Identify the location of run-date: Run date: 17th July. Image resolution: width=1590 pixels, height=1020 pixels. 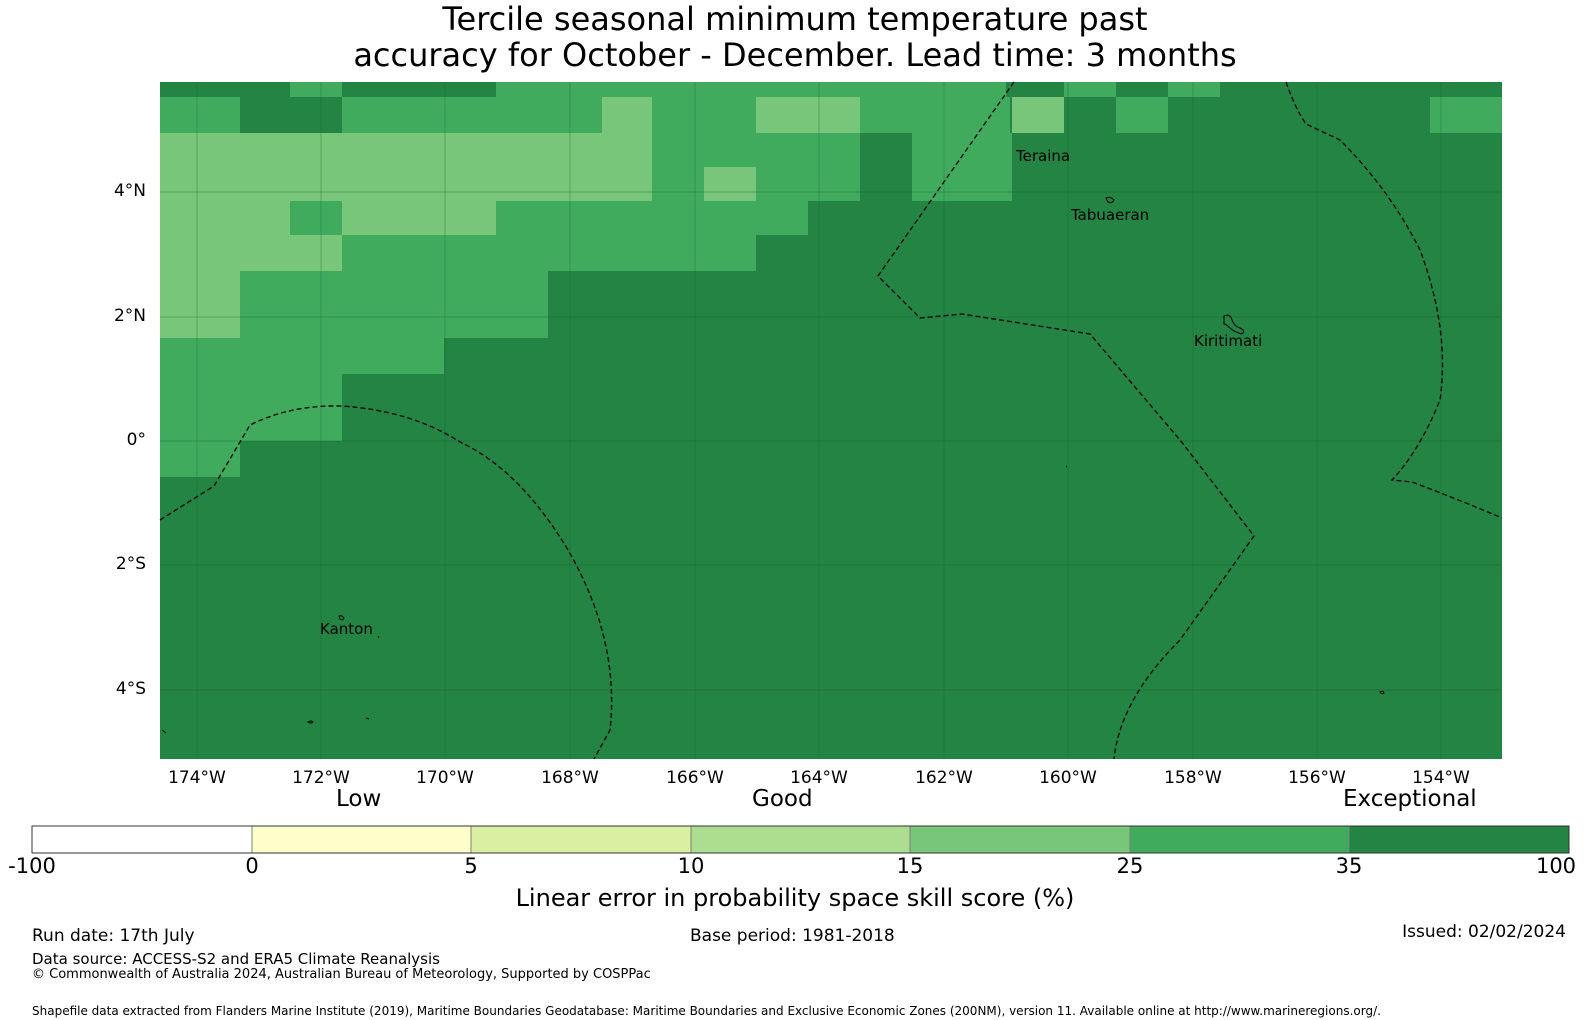
(113, 936).